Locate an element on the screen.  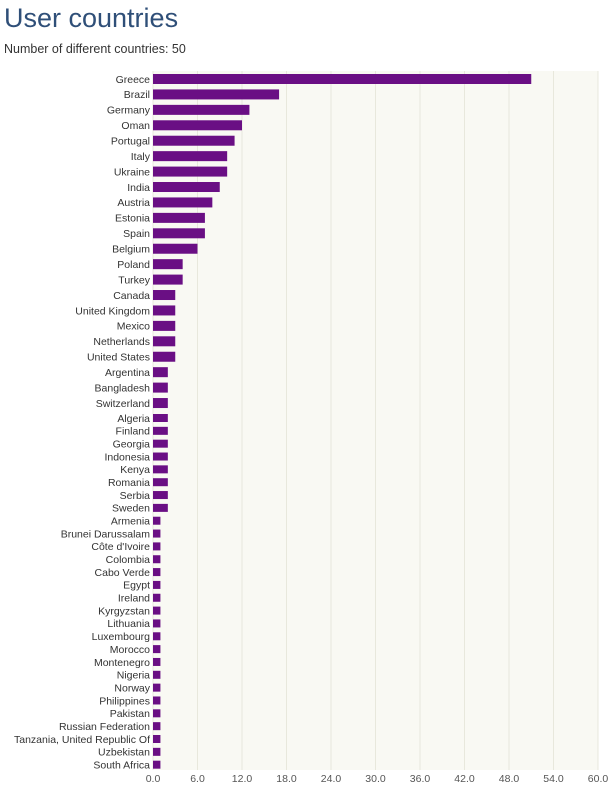
category-label: Nigeria is located at coordinates (133, 676).